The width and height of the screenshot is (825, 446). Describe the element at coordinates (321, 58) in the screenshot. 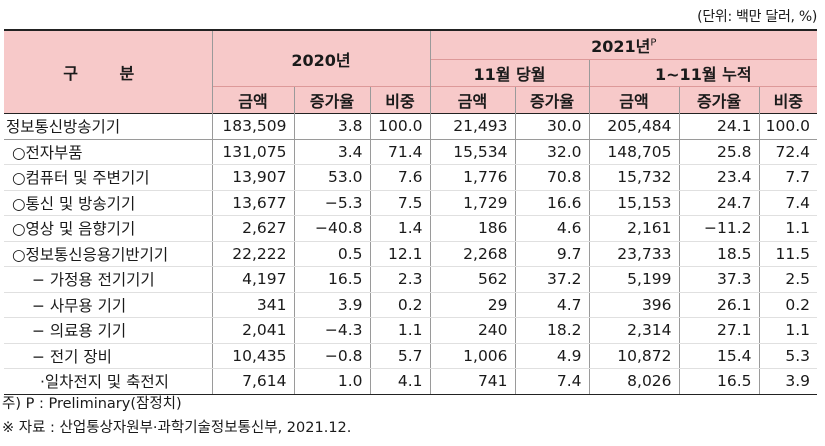

I see `year-2020-header: 2020년` at that location.